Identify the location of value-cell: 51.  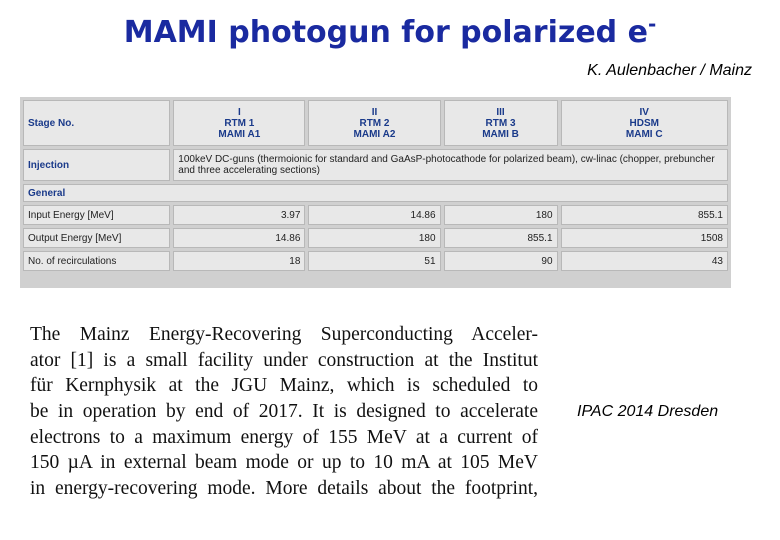
(374, 261).